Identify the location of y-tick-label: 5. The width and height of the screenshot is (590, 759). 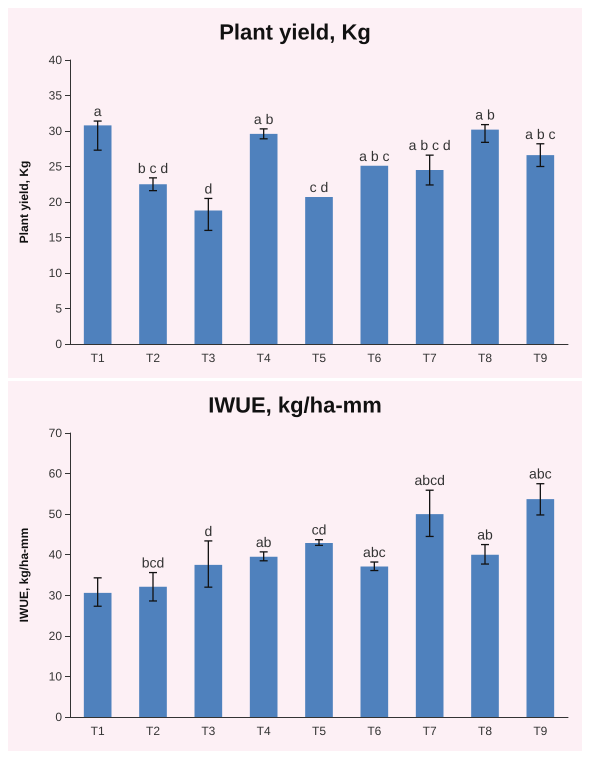
(58, 309).